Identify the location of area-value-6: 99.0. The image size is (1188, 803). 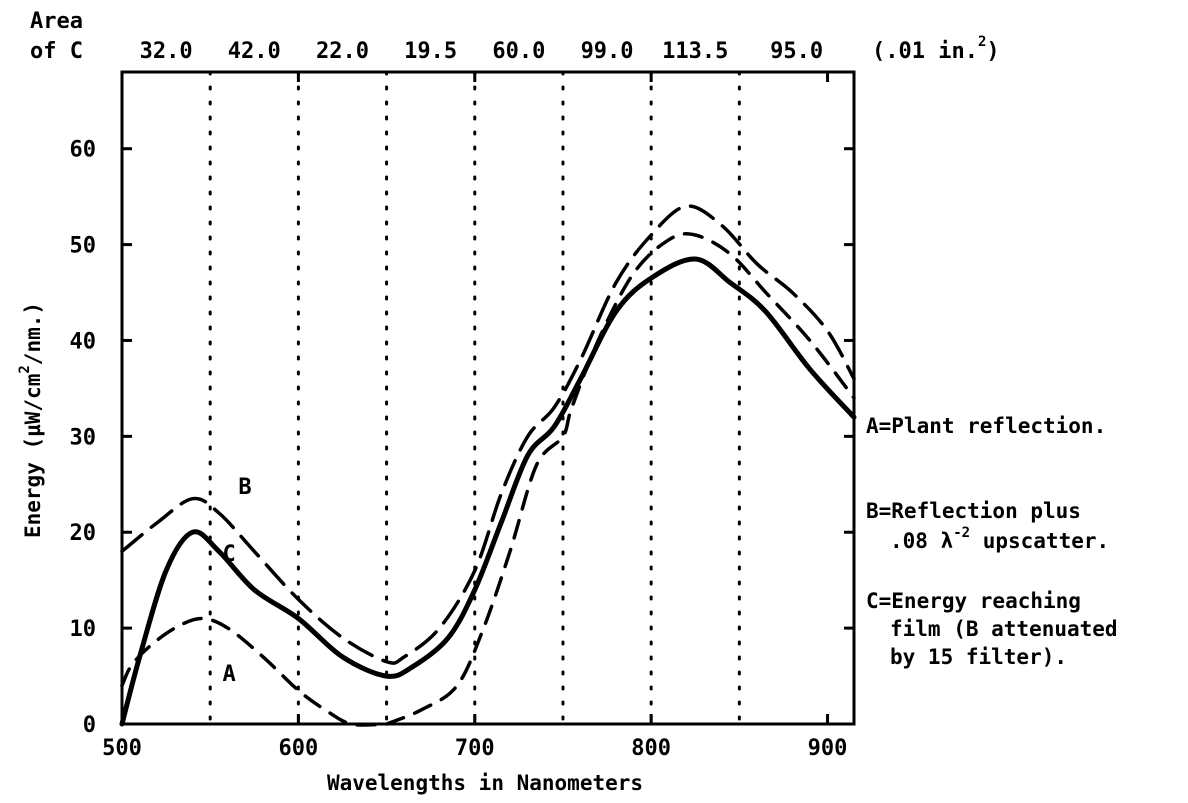
(607, 51).